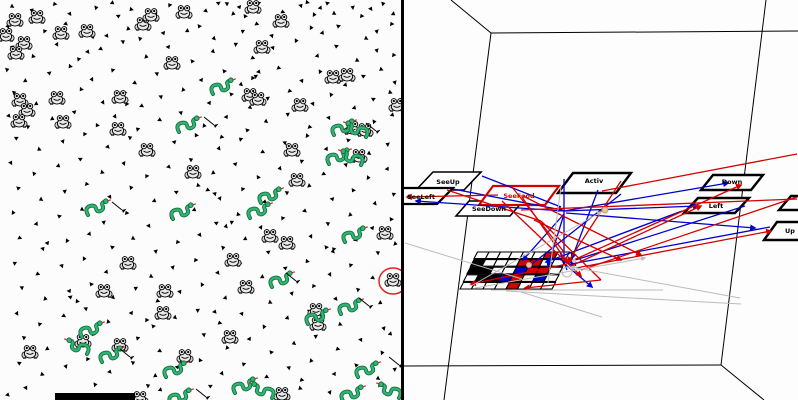 This screenshot has width=798, height=400. Describe the element at coordinates (562, 285) in the screenshot. I see `connection-edge-red` at that location.